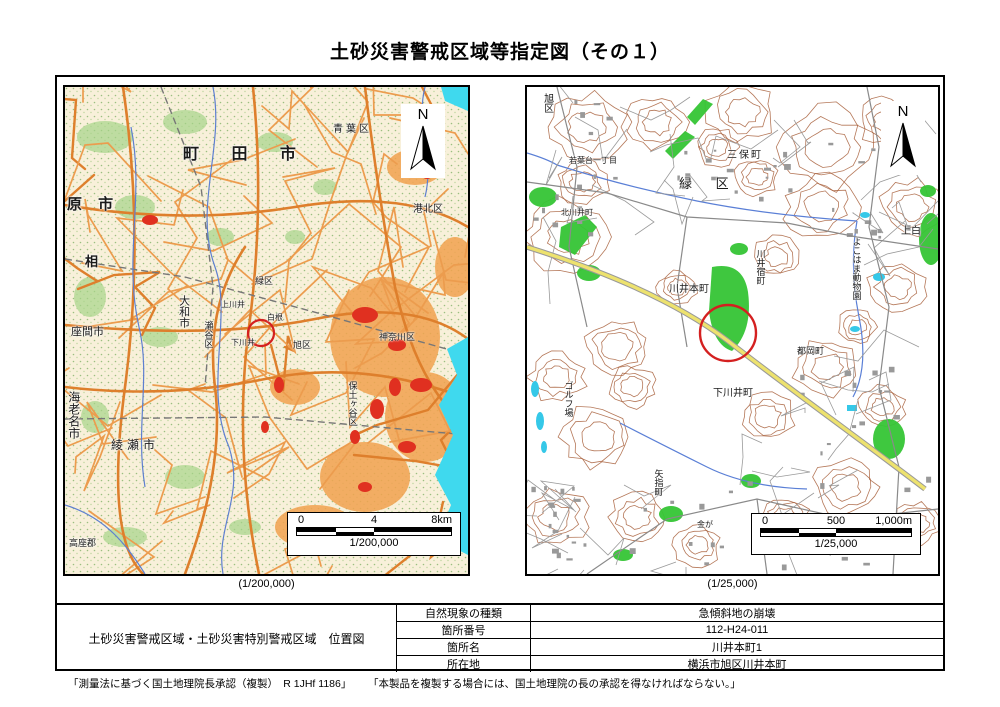 This screenshot has width=1000, height=707. I want to click on table-value-cell: 急傾斜地の崩壊, so click(737, 614).